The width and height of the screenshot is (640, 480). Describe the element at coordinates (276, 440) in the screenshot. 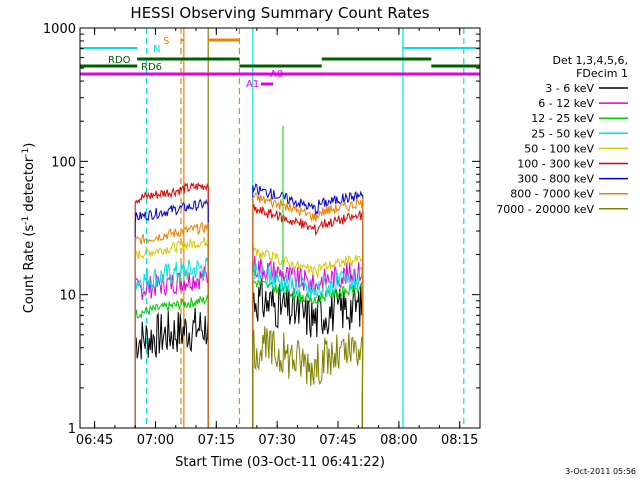

I see `x-tick-label: 07:30` at that location.